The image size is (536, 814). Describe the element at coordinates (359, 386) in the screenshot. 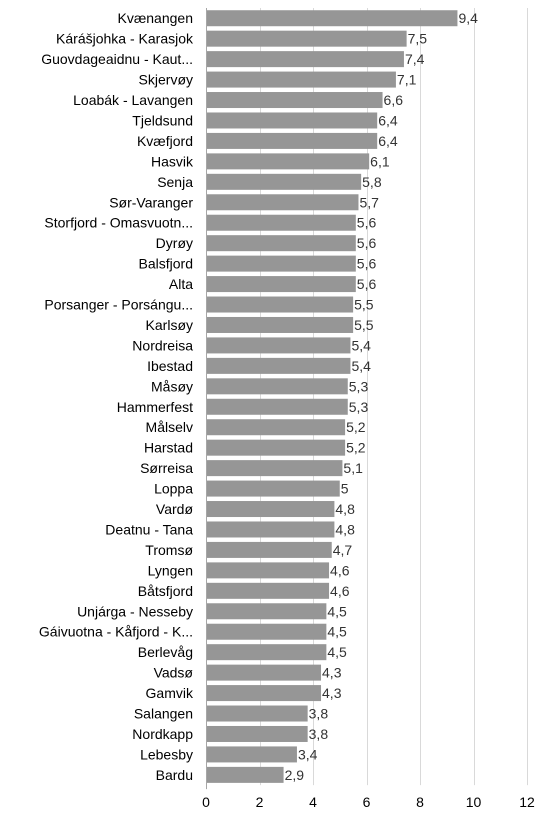

I see `value-label: 5,3` at that location.